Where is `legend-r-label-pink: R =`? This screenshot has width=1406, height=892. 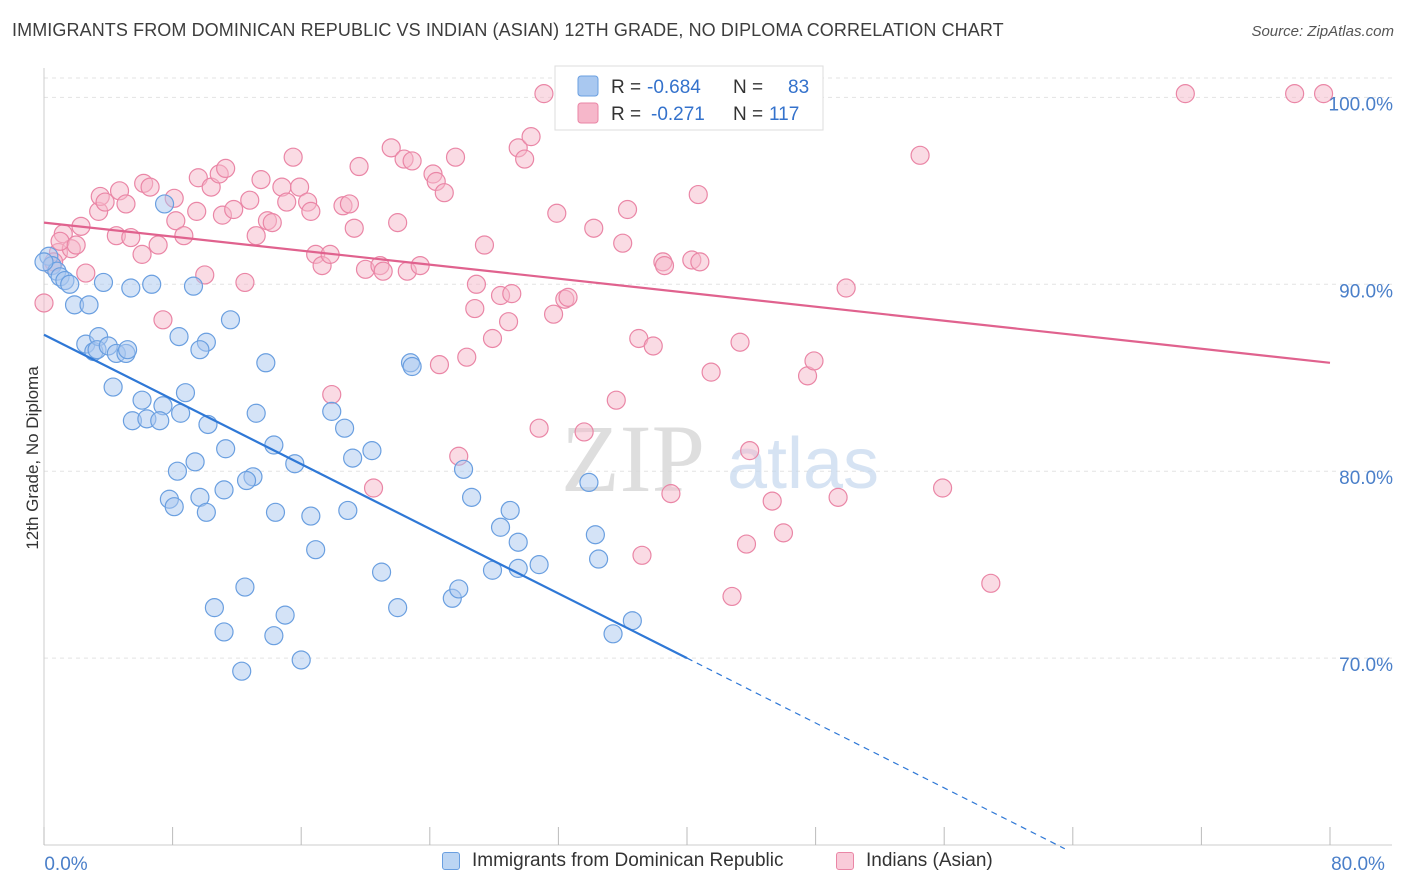
legend-r-label-pink: R = is located at coordinates (626, 114).